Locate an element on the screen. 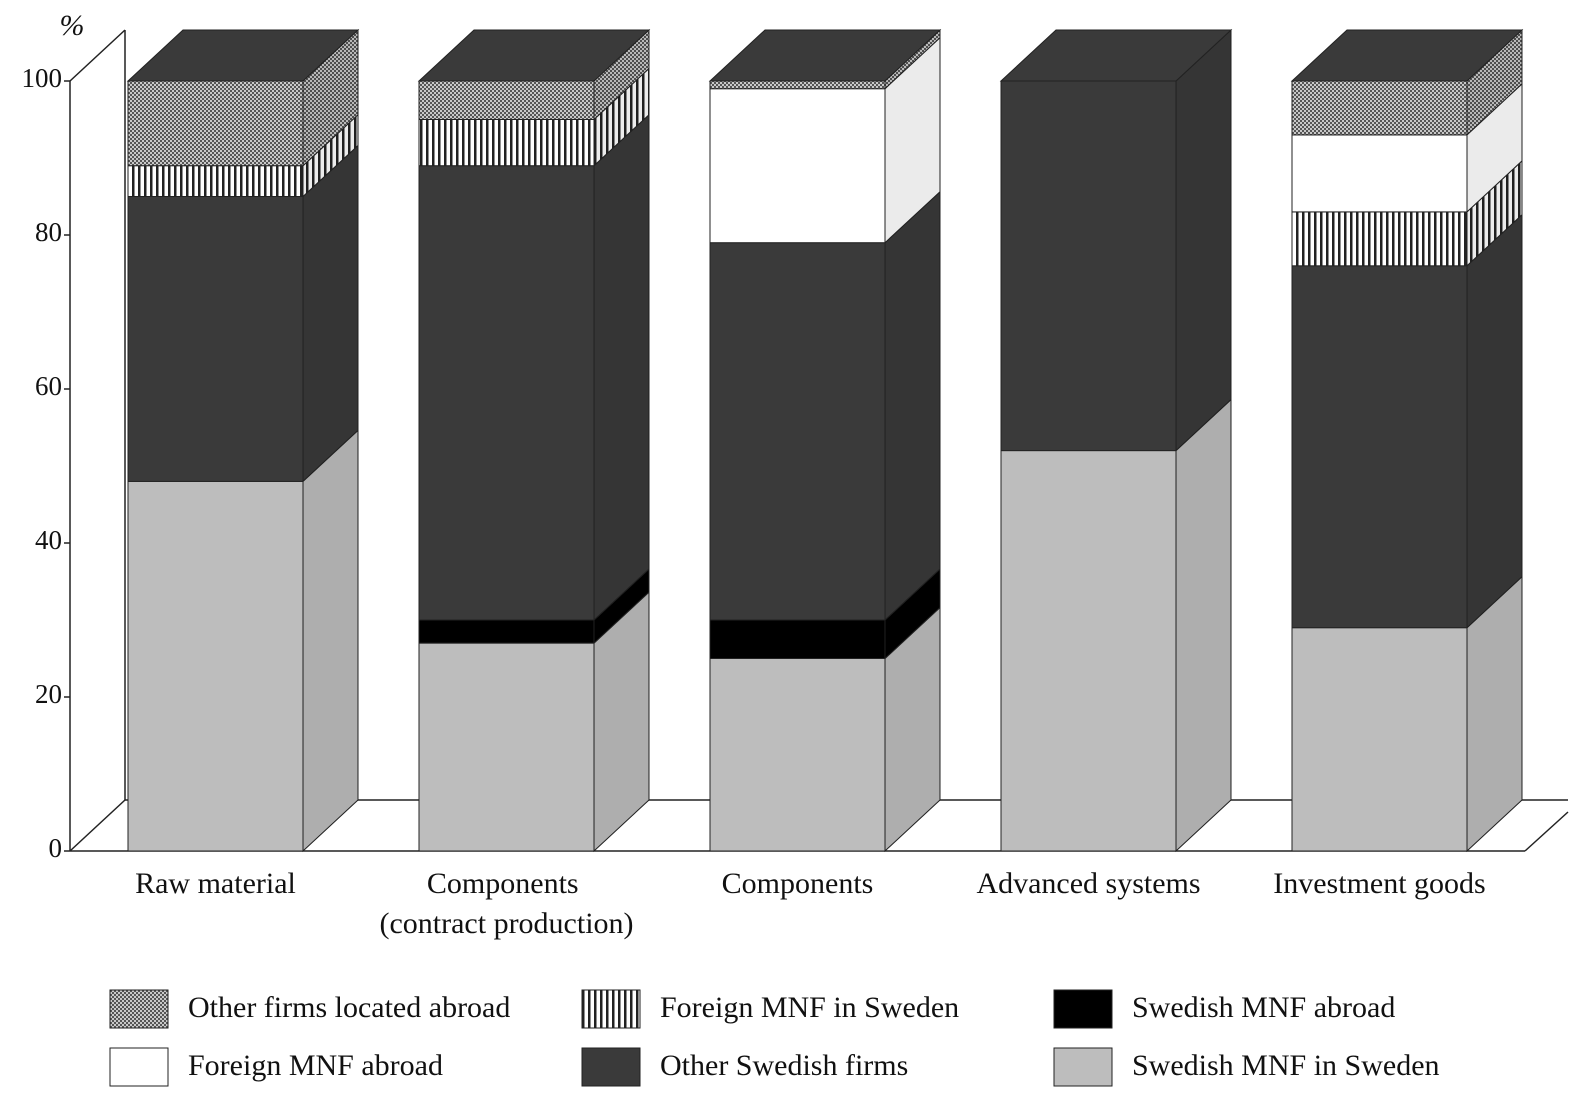  y-tick-label: 40 is located at coordinates (48, 540).